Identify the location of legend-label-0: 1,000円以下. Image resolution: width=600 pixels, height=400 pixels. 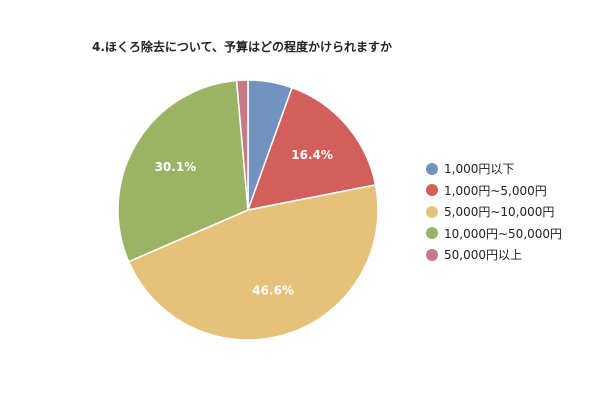
(479, 169).